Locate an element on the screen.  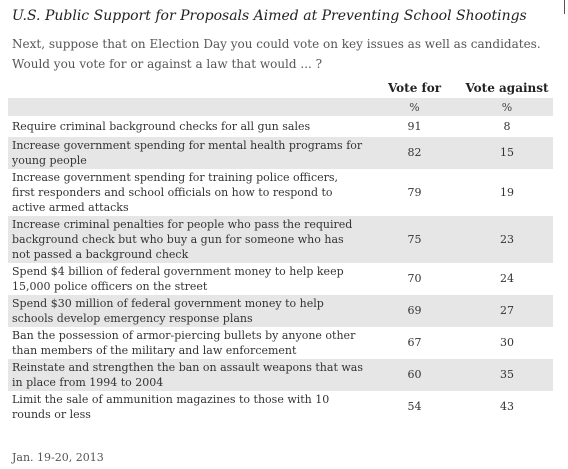
vote-against-value: 24 is located at coordinates (507, 278).